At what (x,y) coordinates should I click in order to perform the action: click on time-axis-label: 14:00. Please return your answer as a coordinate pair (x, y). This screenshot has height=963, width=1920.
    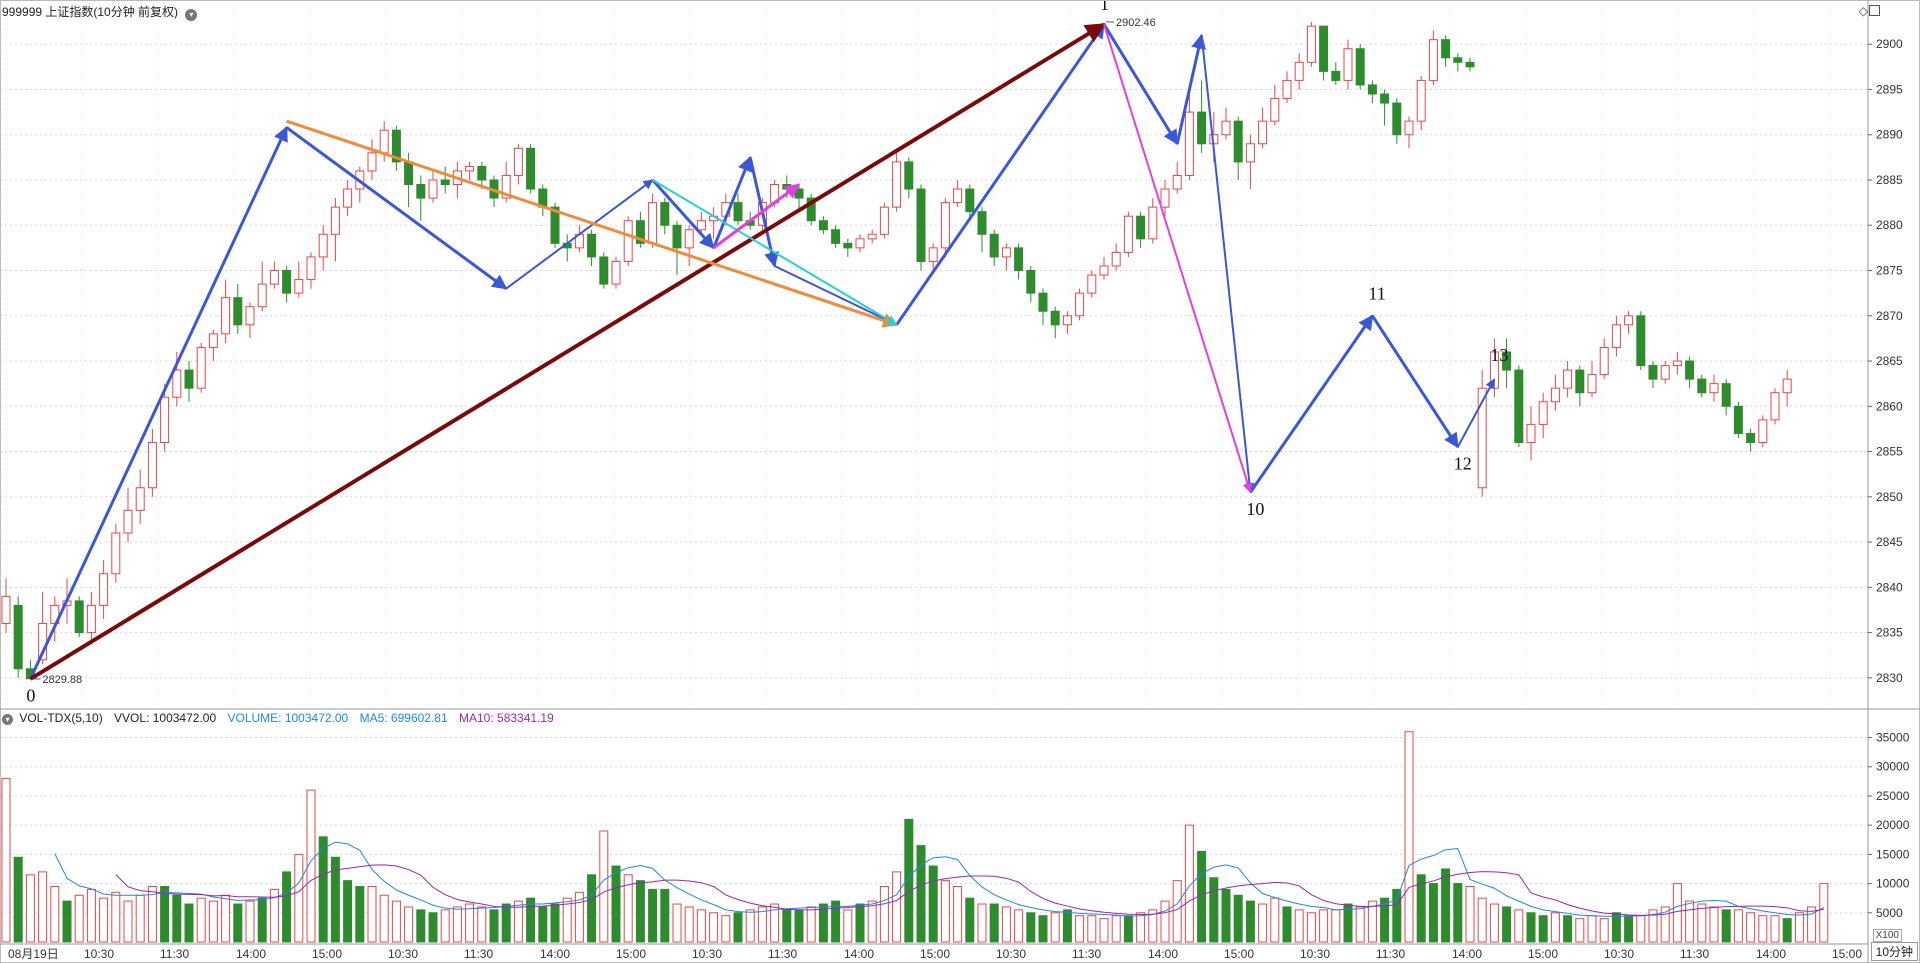
    Looking at the image, I should click on (1771, 954).